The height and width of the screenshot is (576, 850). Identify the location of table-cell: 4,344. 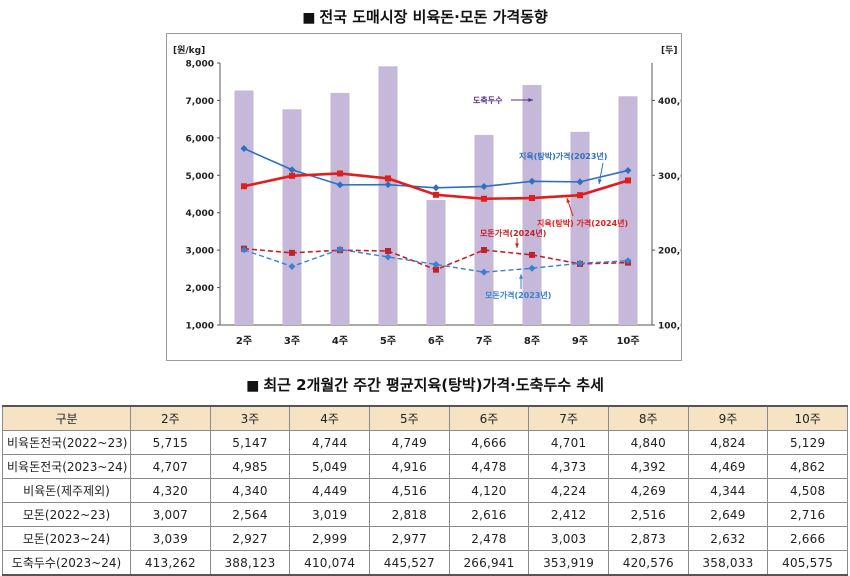
(728, 490).